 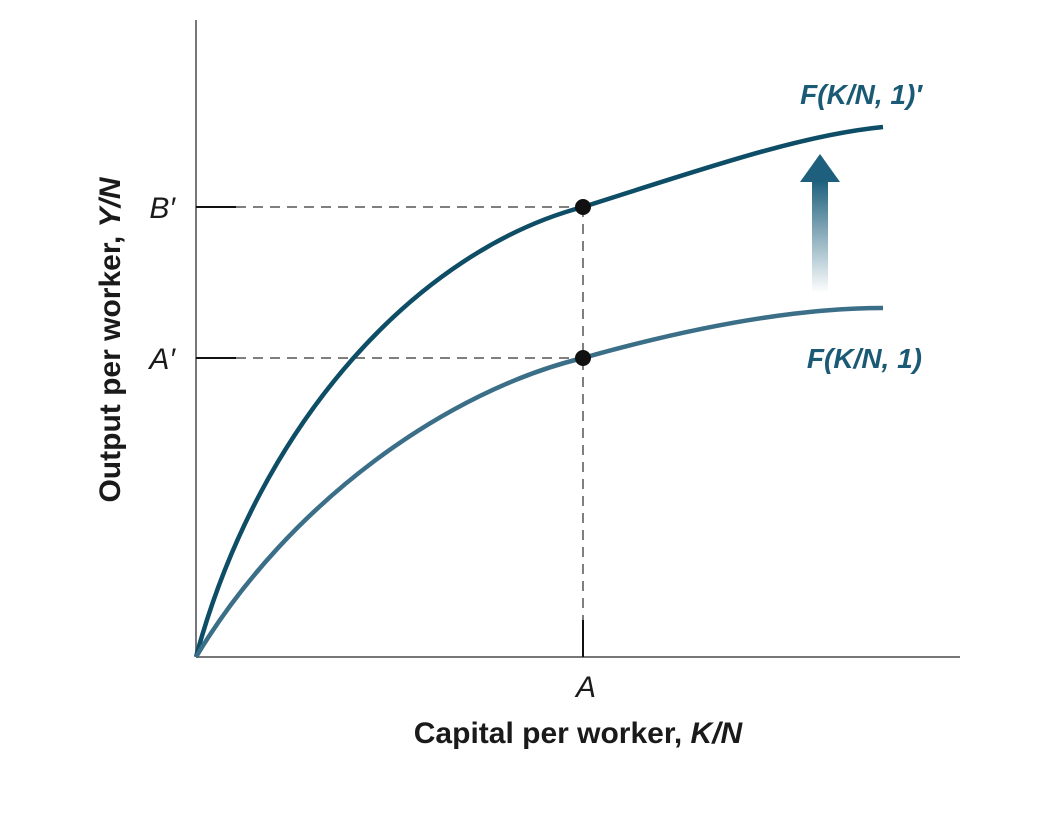 What do you see at coordinates (585, 687) in the screenshot?
I see `x-tick-label: A` at bounding box center [585, 687].